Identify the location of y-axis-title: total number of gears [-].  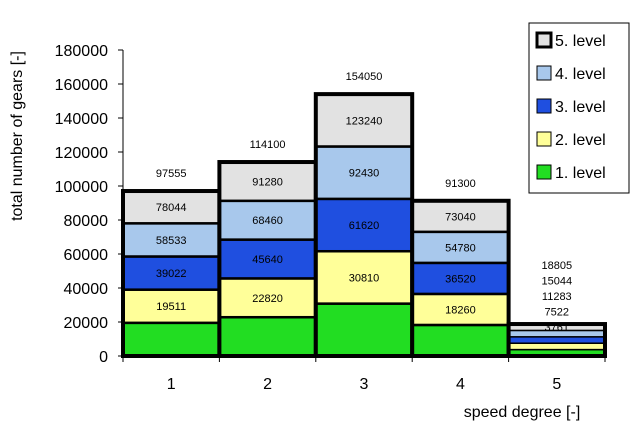
(17, 136).